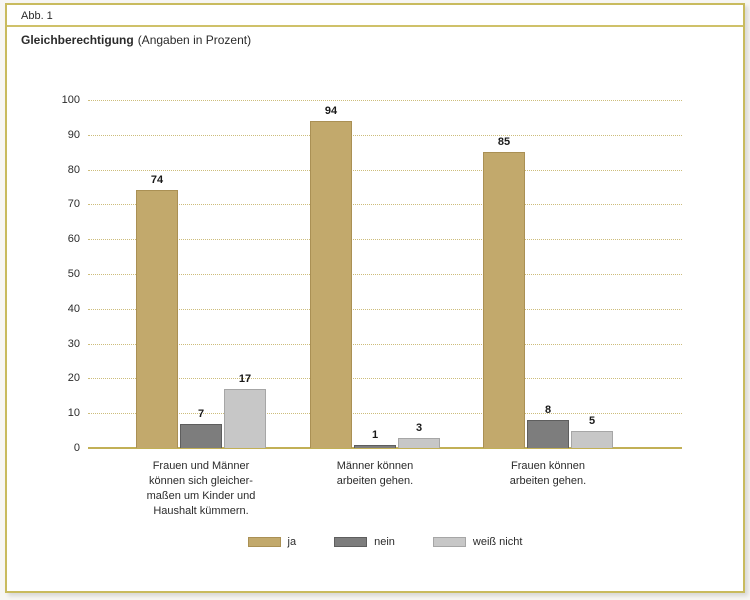  I want to click on bar-value-label: 8, so click(548, 410).